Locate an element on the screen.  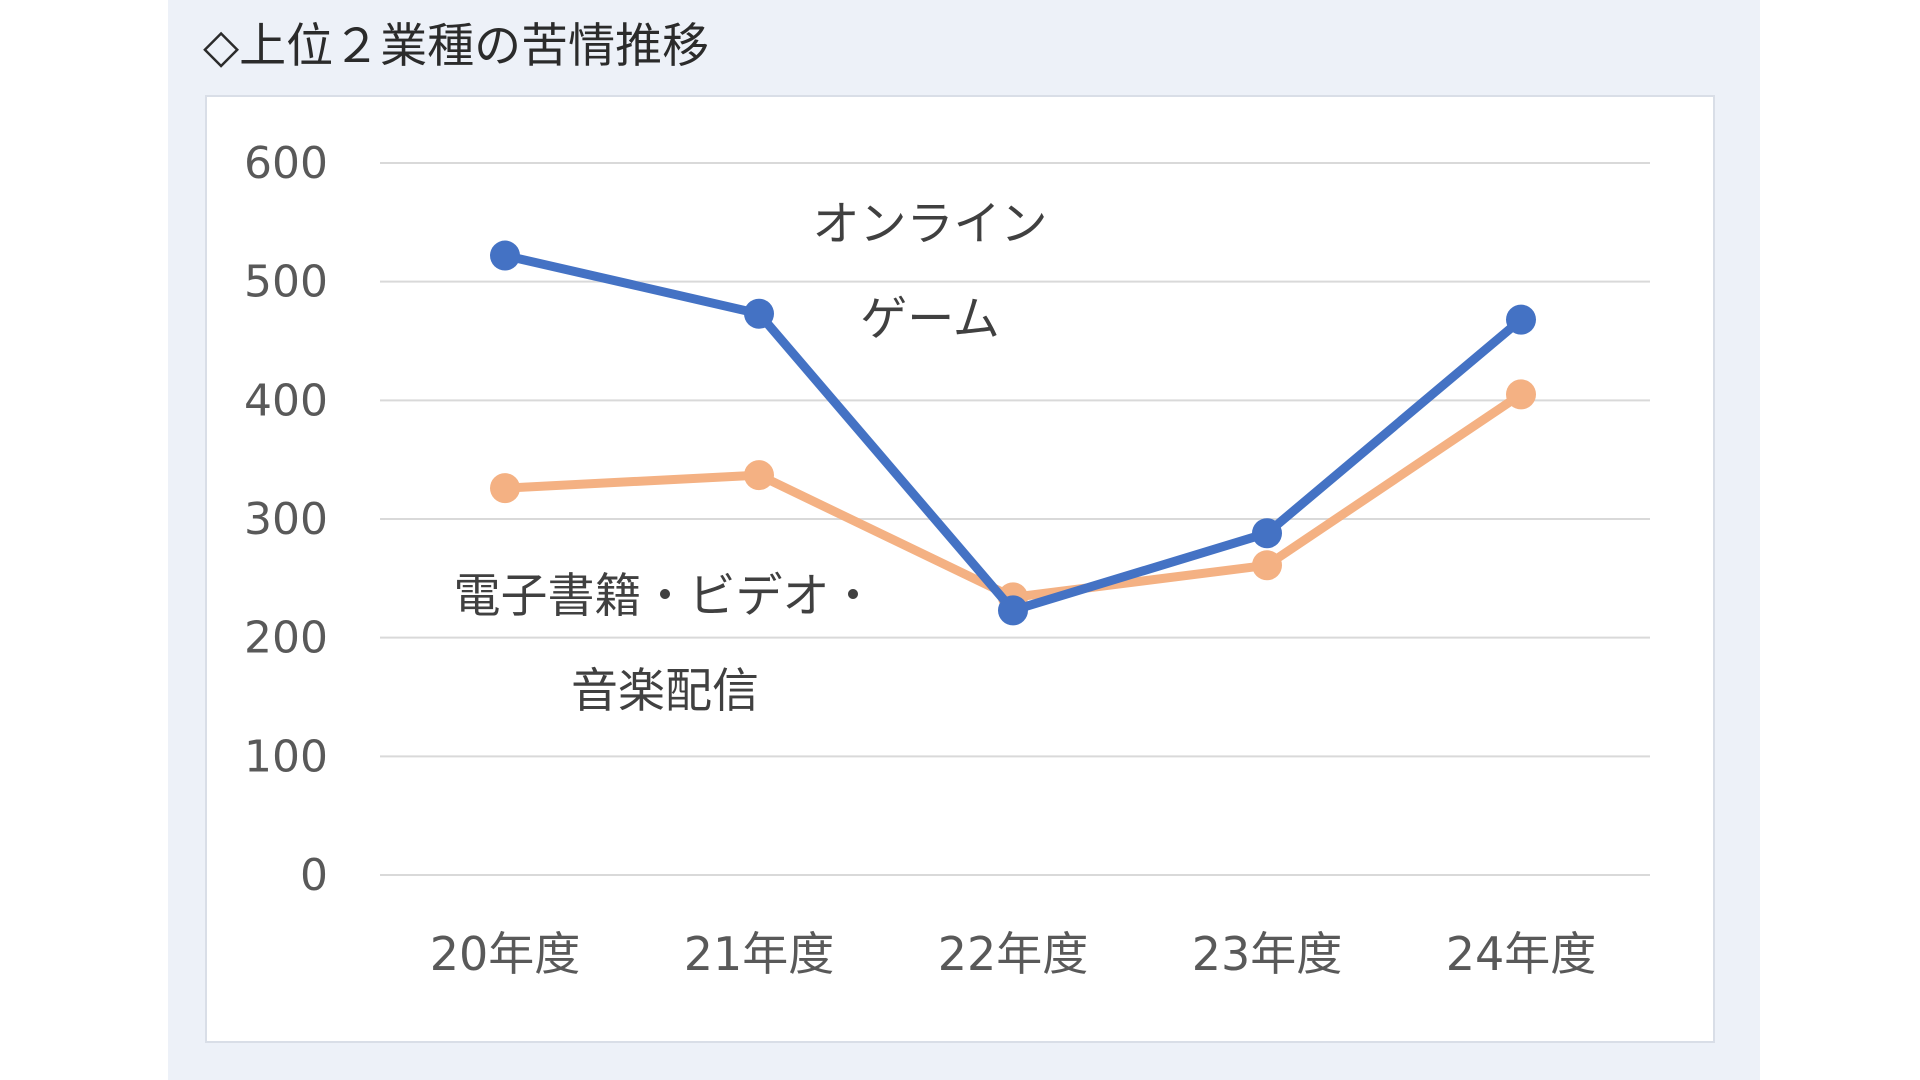
y-tick-label: 500 is located at coordinates (286, 282).